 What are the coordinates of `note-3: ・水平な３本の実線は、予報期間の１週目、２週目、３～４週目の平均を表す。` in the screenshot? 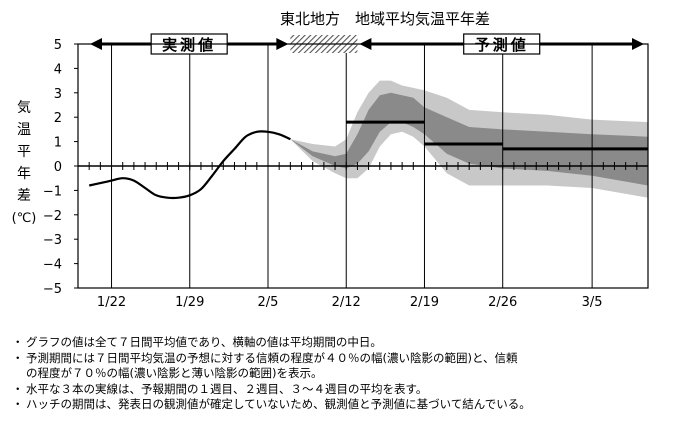 It's located at (220, 388).